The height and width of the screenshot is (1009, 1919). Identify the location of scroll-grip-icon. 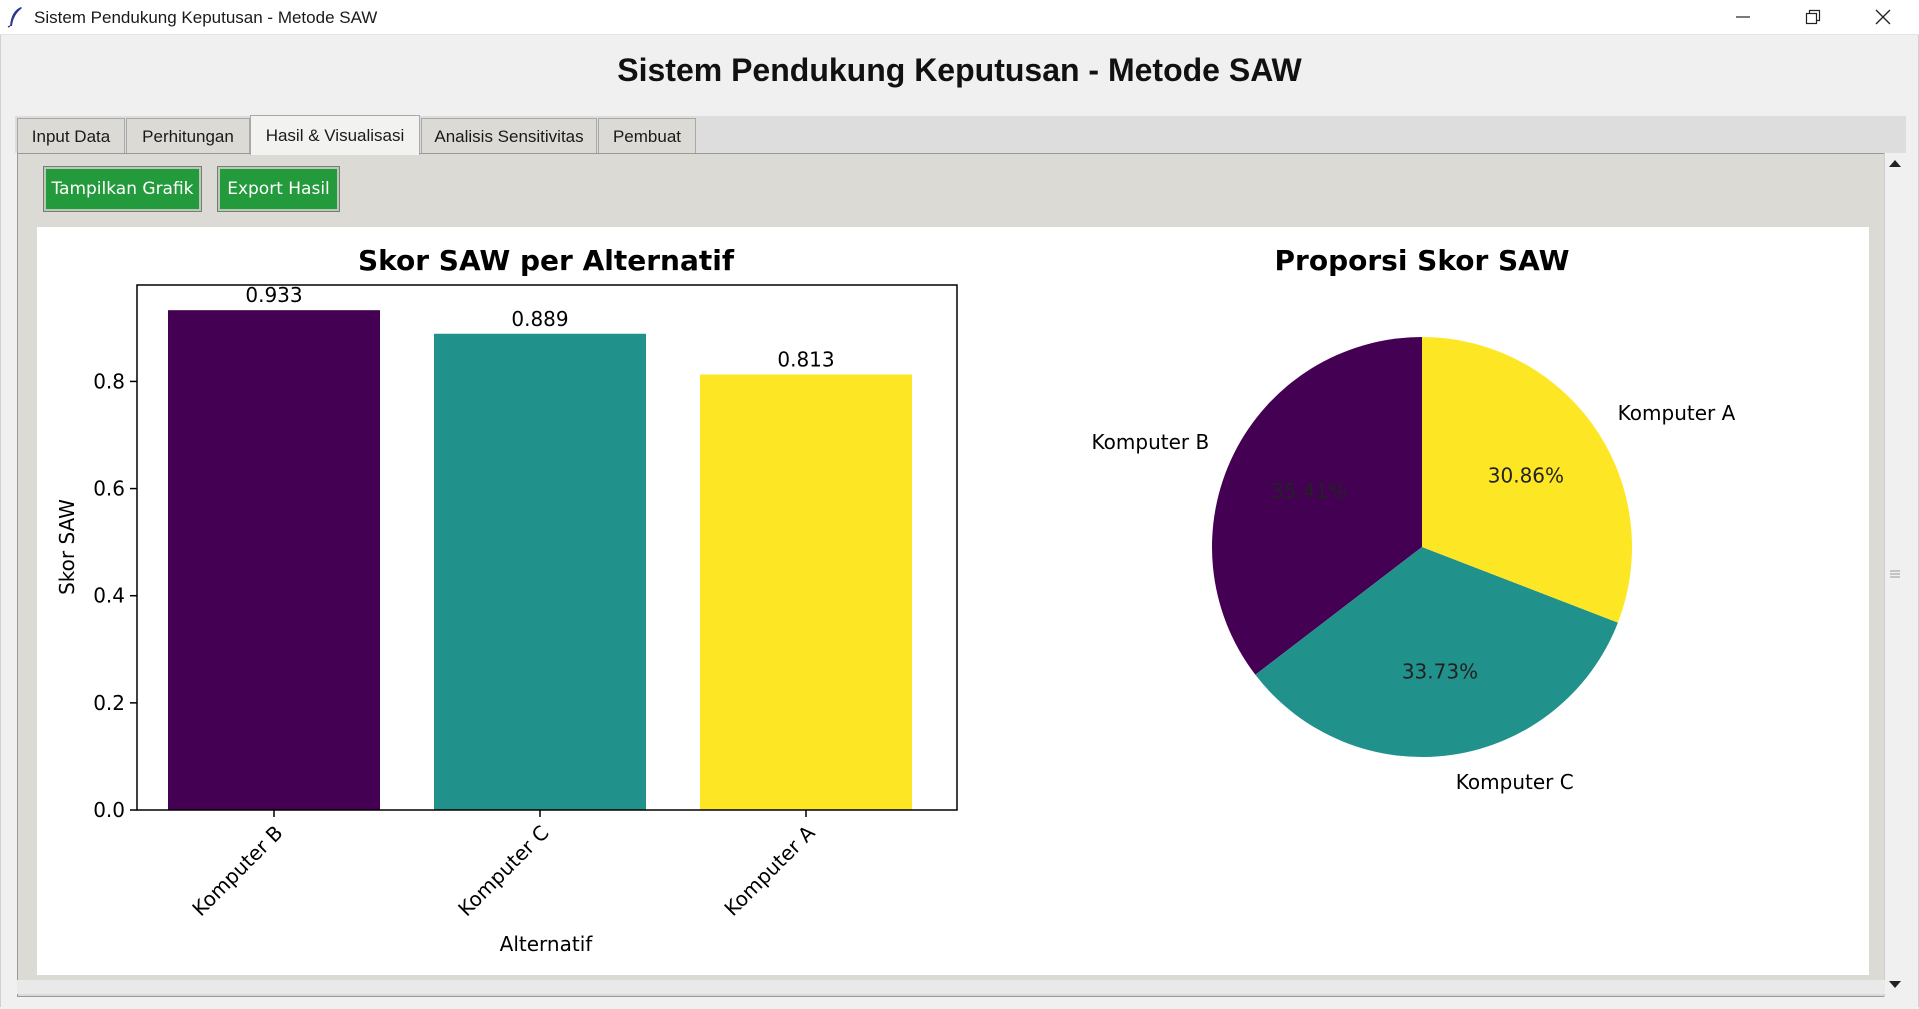
(1895, 575).